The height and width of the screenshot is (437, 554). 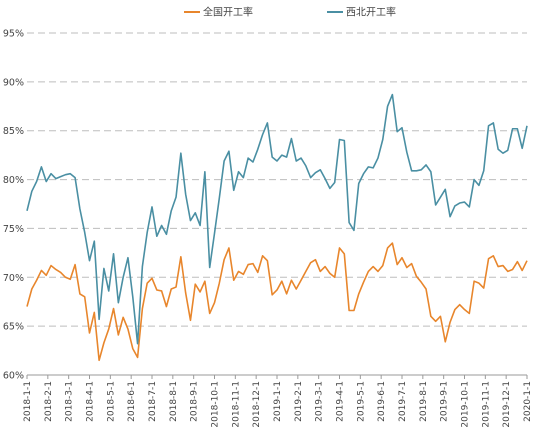 What do you see at coordinates (13, 34) in the screenshot?
I see `y-tick-label: 95%` at bounding box center [13, 34].